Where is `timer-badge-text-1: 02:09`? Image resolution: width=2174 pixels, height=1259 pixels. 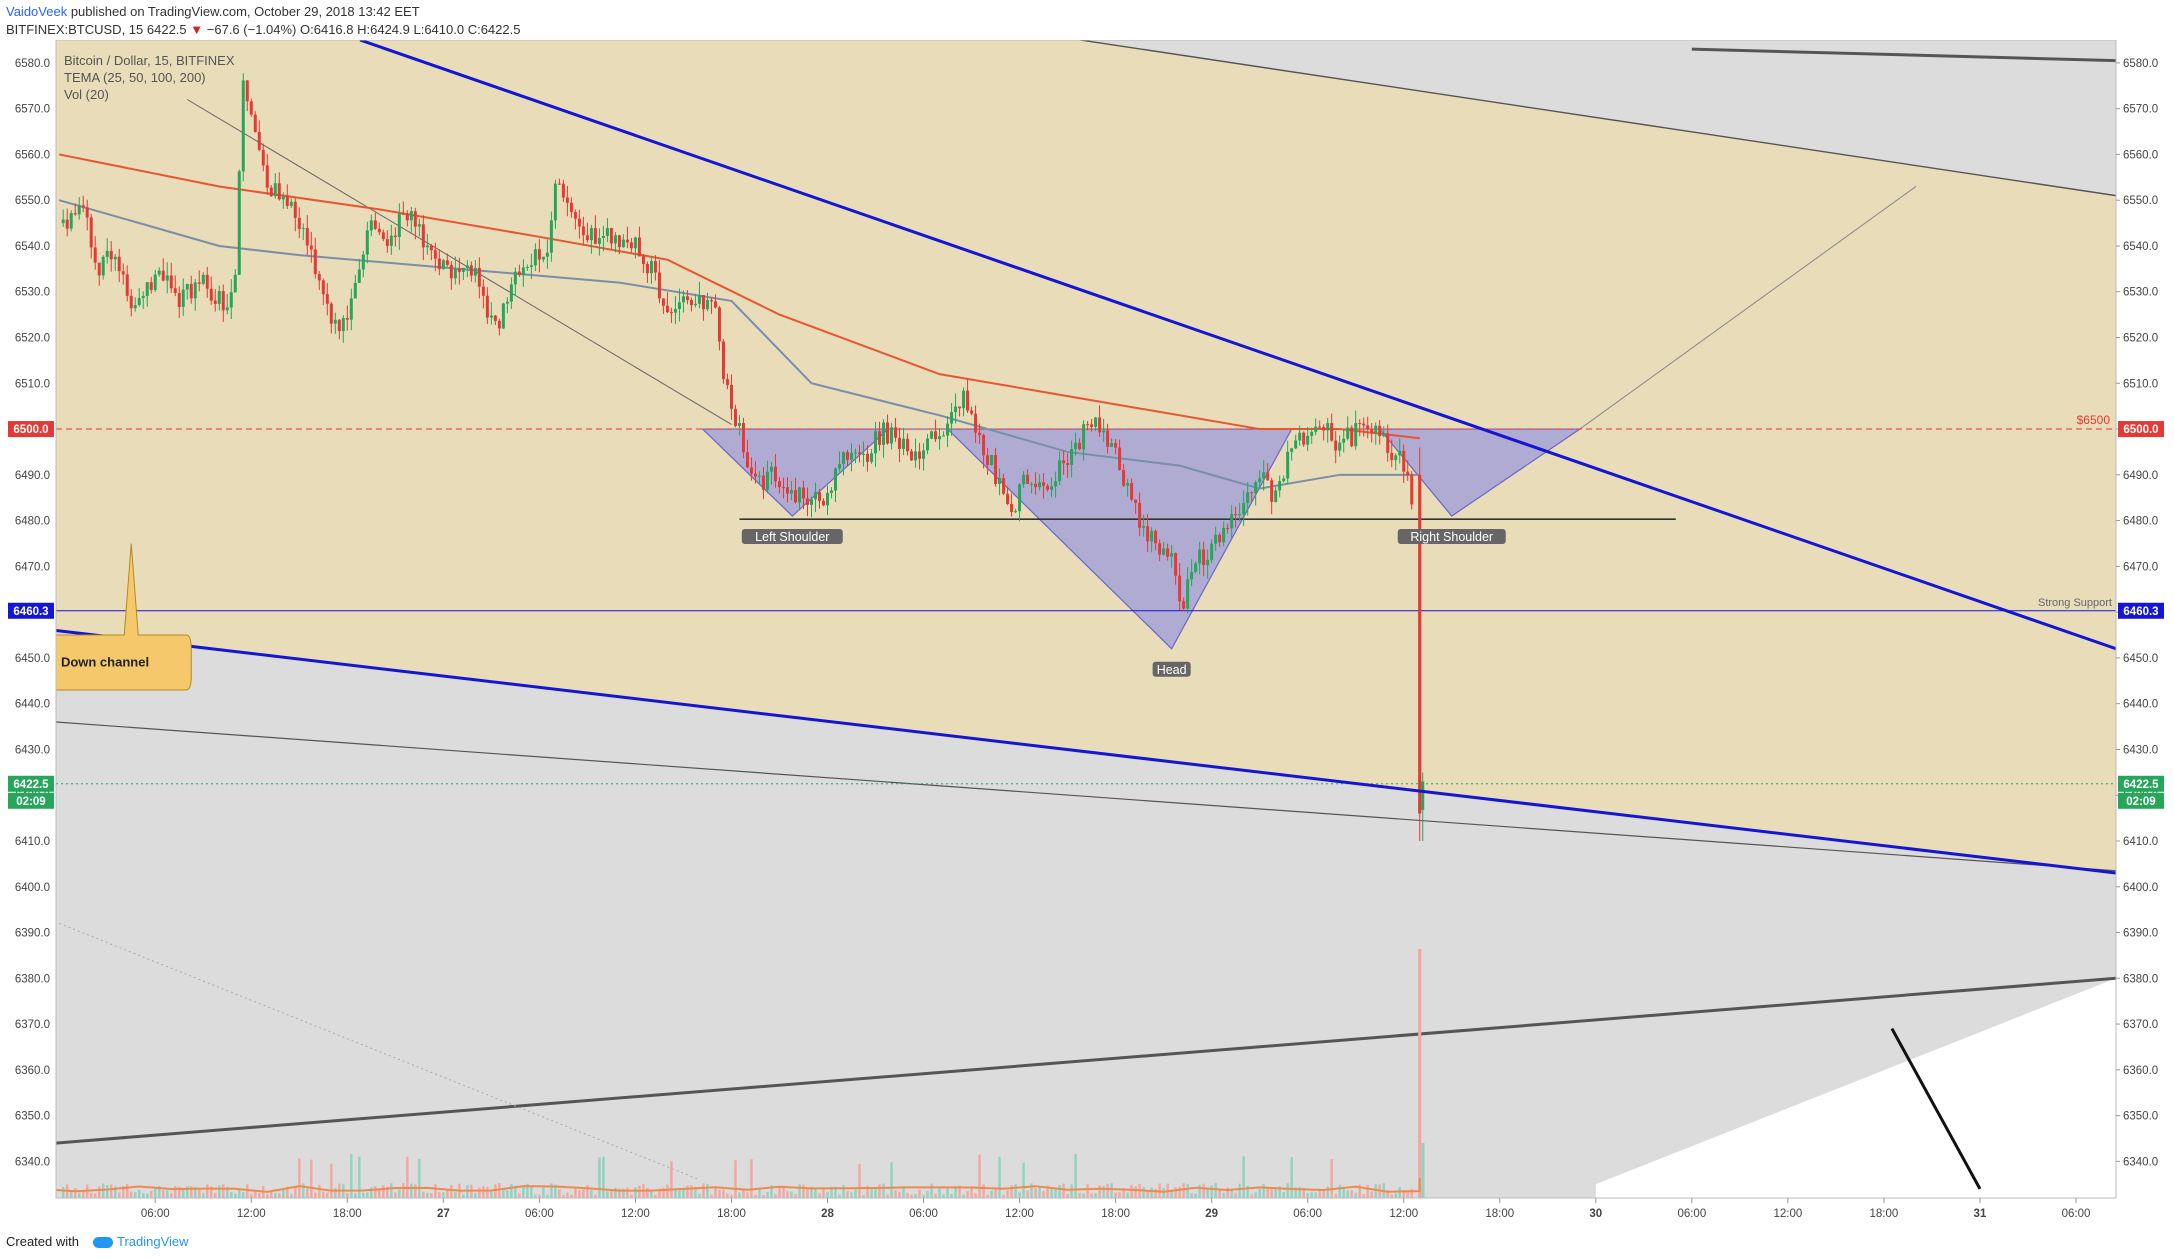
timer-badge-text-1: 02:09 is located at coordinates (2140, 802).